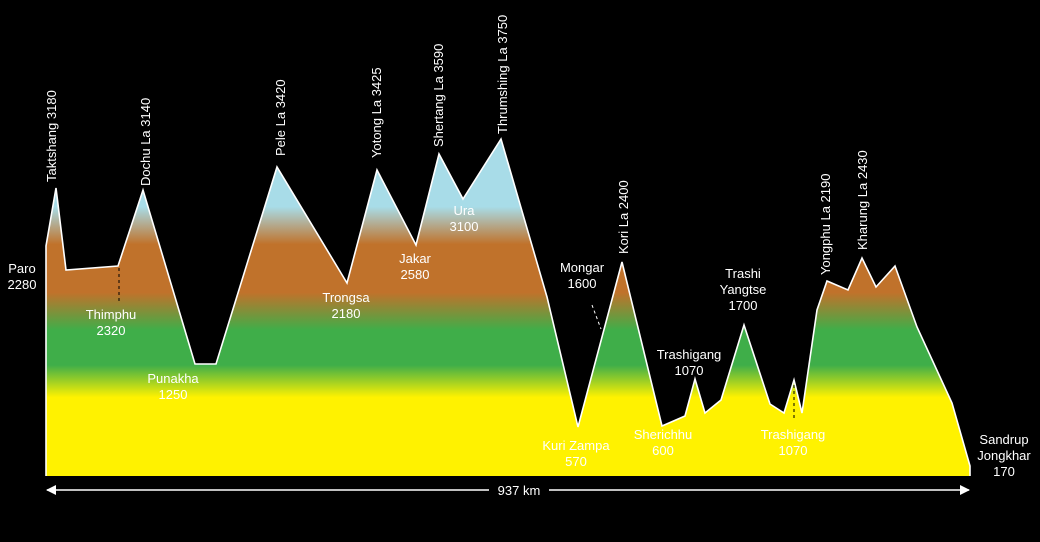 This screenshot has width=1040, height=542. Describe the element at coordinates (582, 283) in the screenshot. I see `place-label-line: 1600` at that location.